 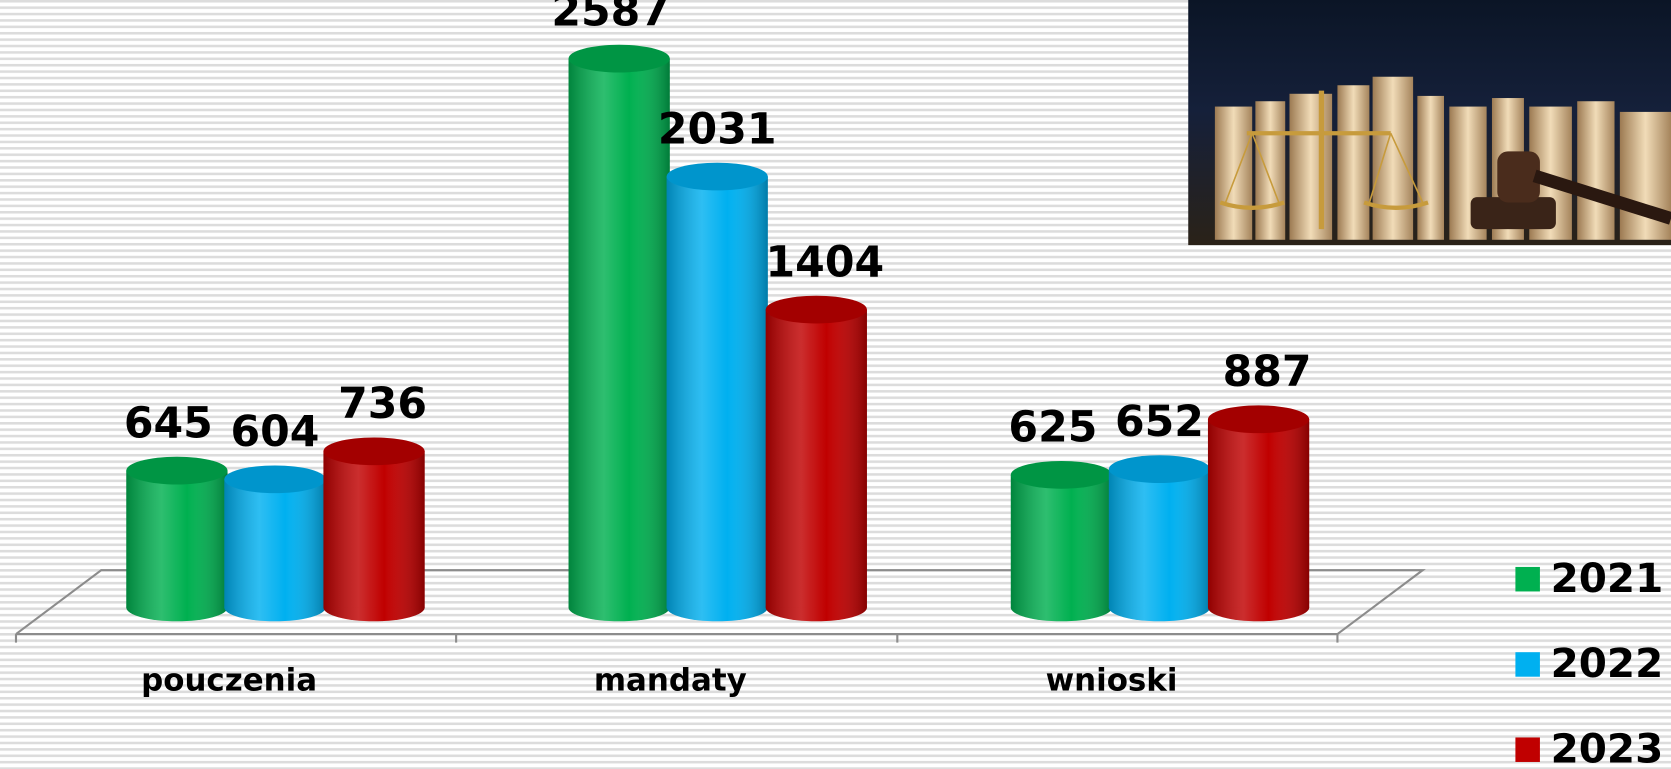 I want to click on data-label: 887, so click(x=1267, y=372).